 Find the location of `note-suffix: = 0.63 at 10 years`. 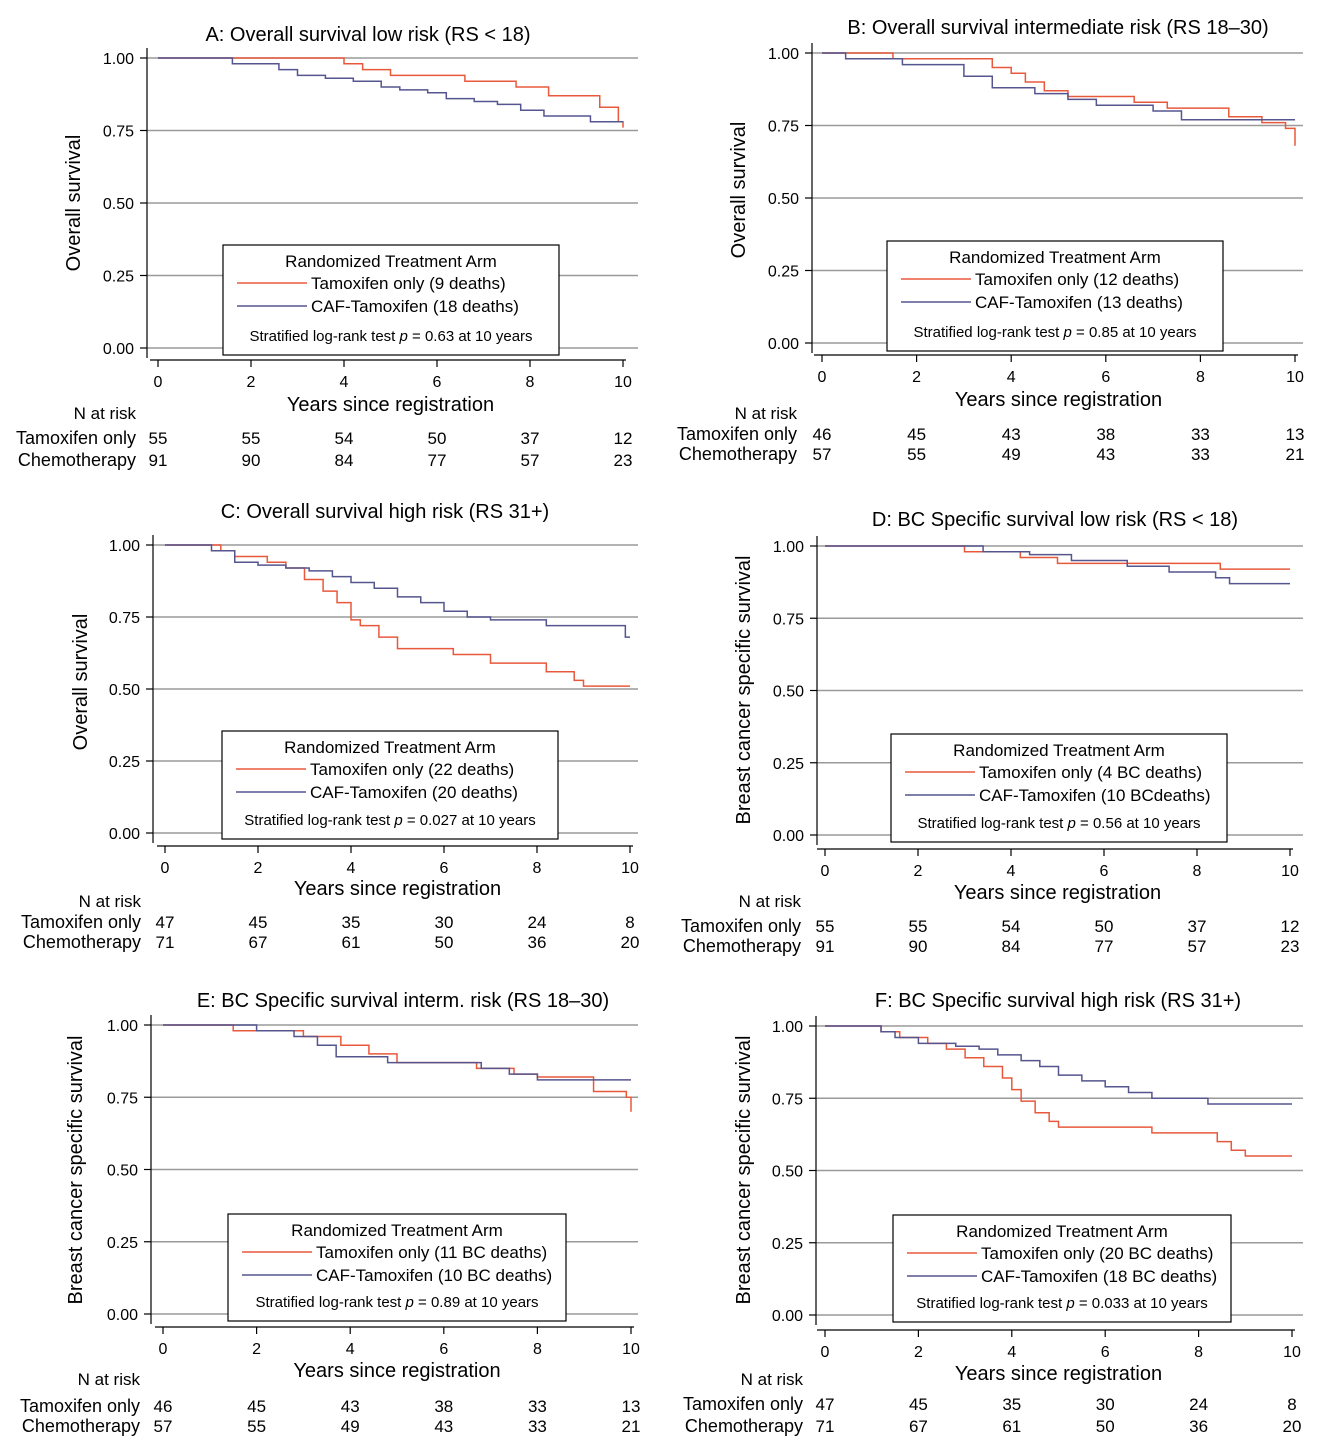

note-suffix: = 0.63 at 10 years is located at coordinates (470, 336).